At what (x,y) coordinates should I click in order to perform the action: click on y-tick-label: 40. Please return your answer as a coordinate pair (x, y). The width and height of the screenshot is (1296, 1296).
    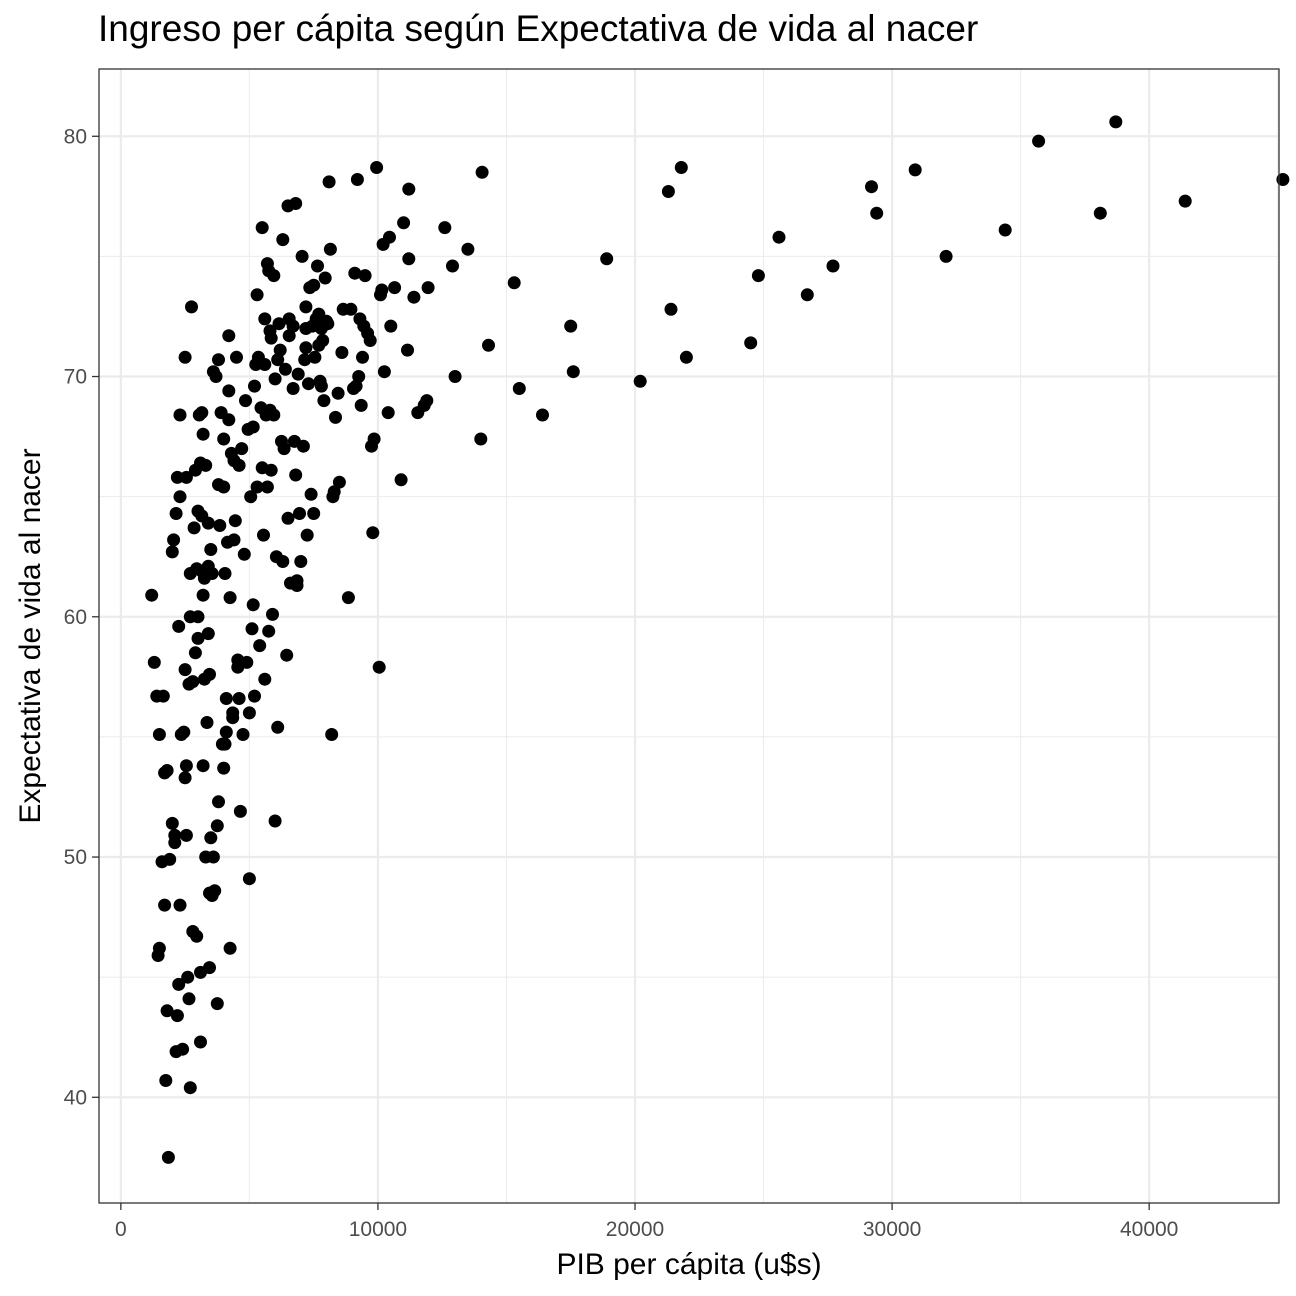
    Looking at the image, I should click on (75, 1097).